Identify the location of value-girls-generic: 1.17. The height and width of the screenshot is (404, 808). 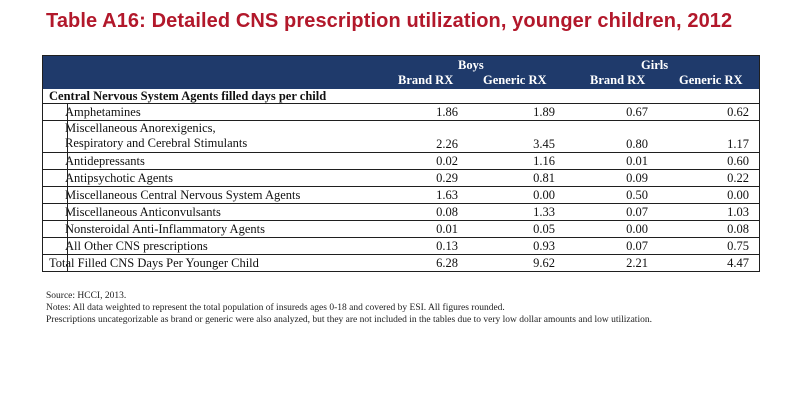
(738, 144).